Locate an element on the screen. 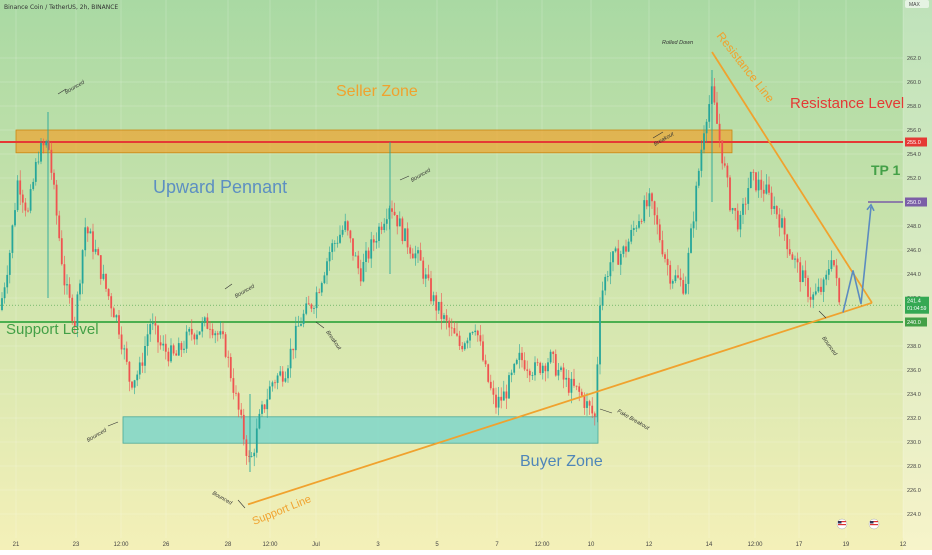  note-arrow is located at coordinates (113, 424).